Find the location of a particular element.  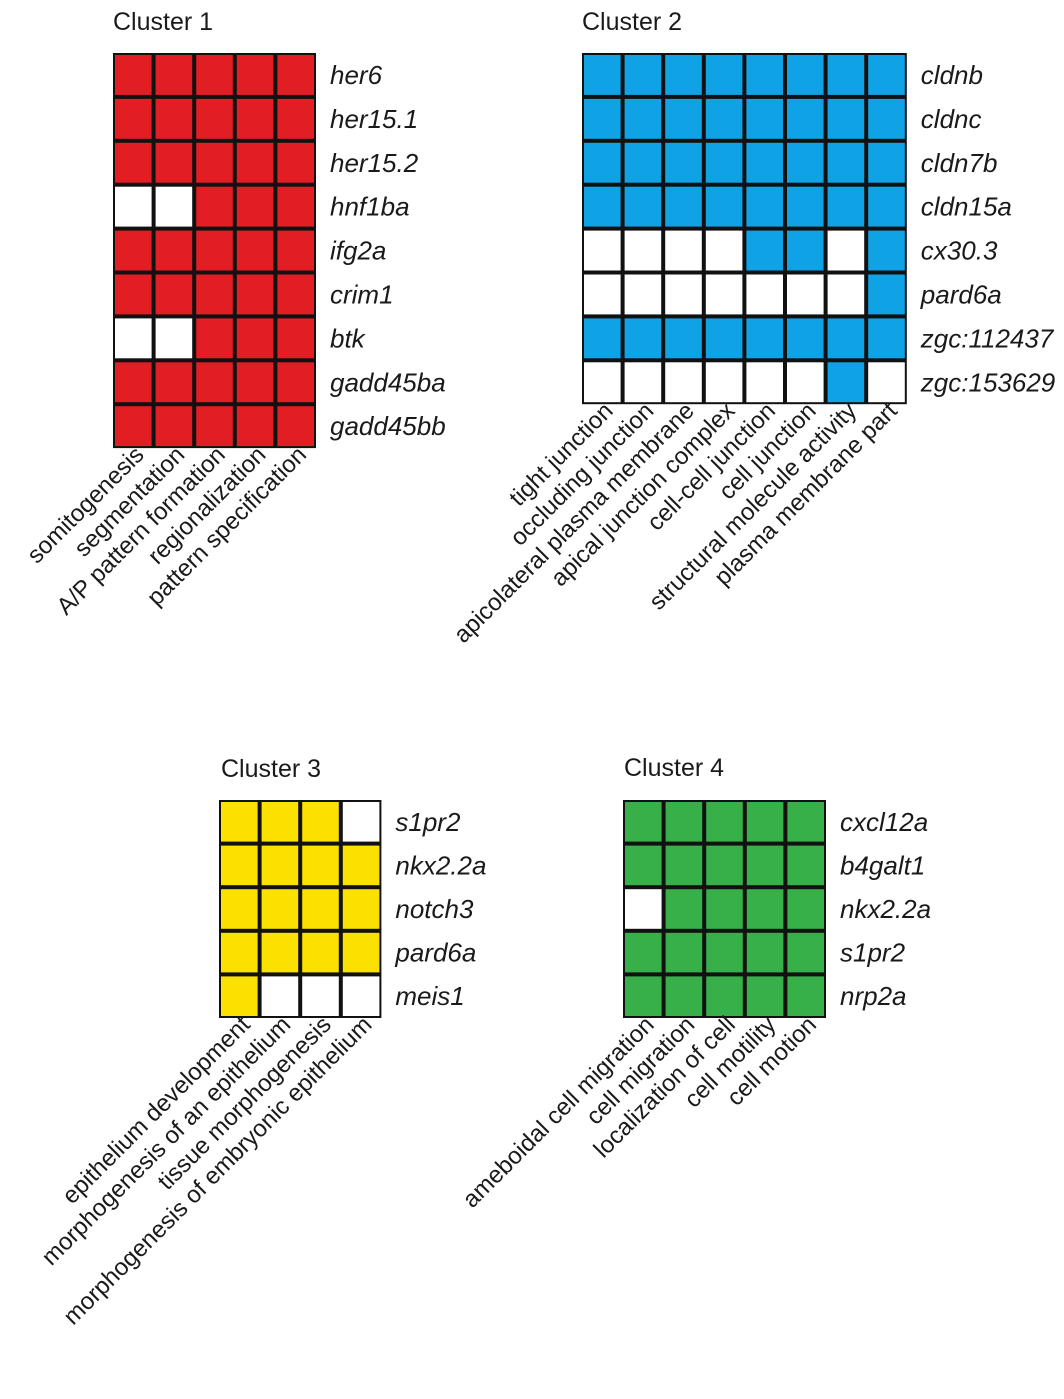

heatmap-cell-r5-c4 is located at coordinates (295, 294).